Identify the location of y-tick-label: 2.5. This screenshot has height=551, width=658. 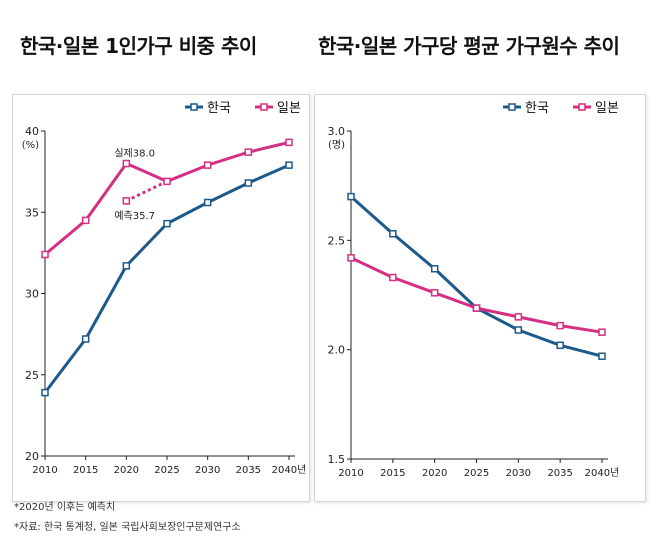
(337, 240).